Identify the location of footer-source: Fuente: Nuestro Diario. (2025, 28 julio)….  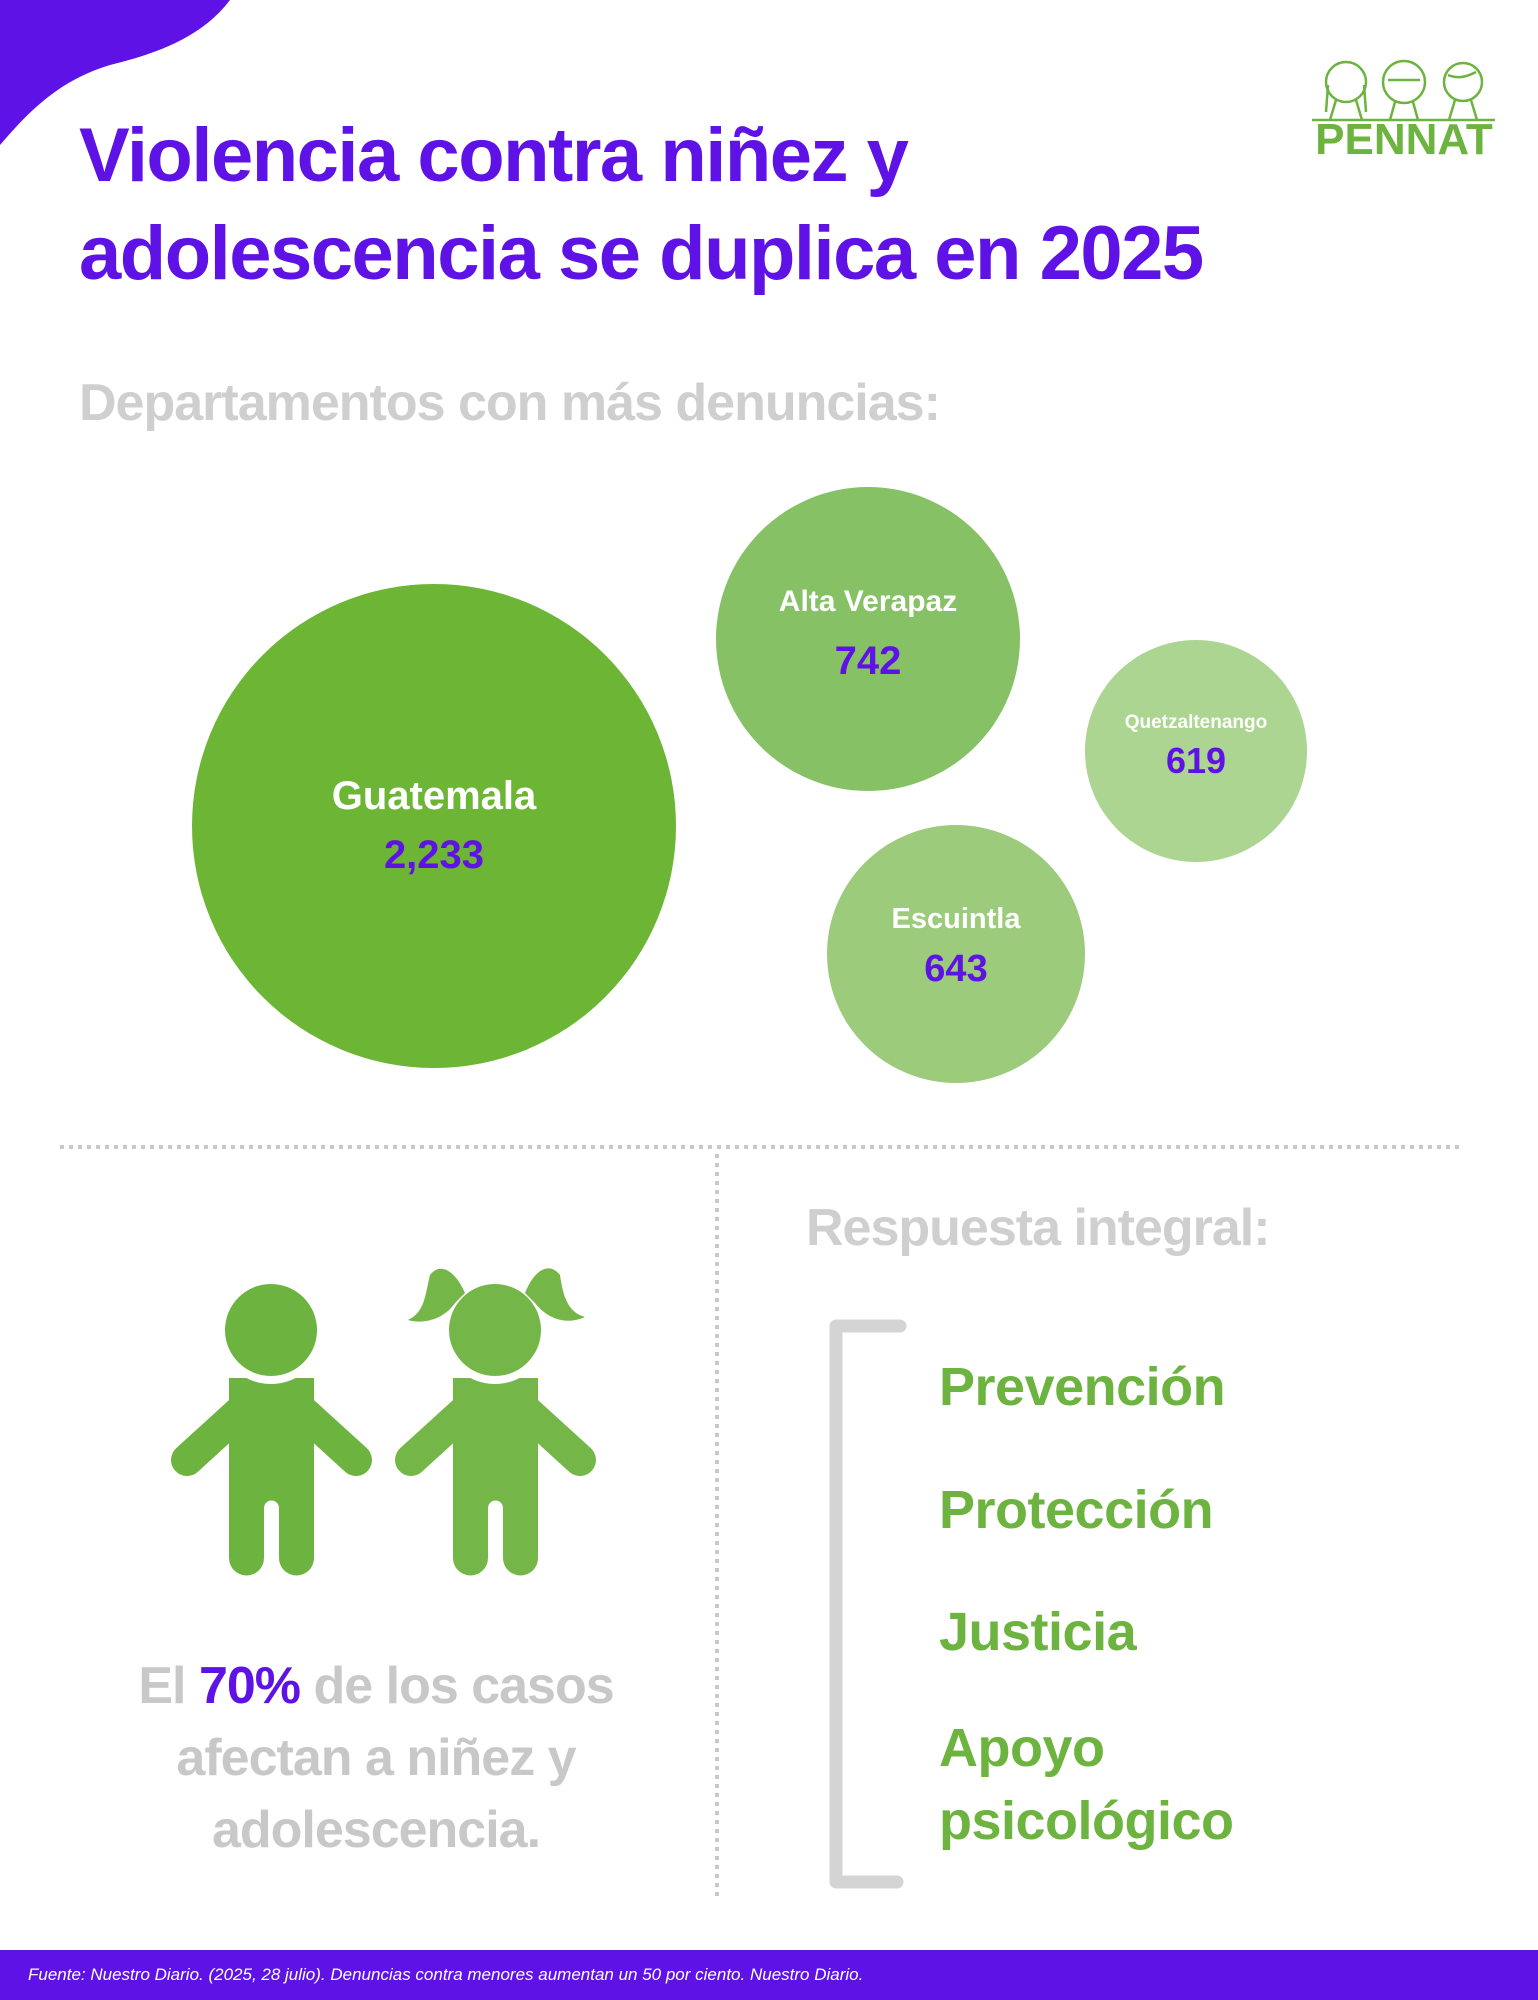
(769, 1975).